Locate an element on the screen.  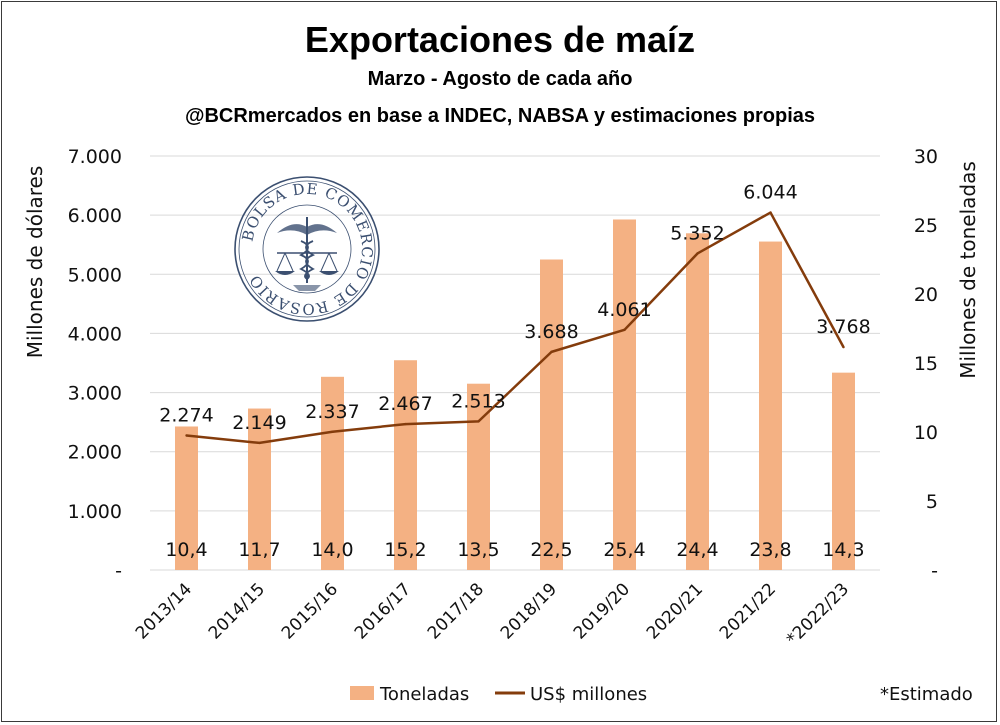
y2-tick-label: 15 is located at coordinates (926, 364).